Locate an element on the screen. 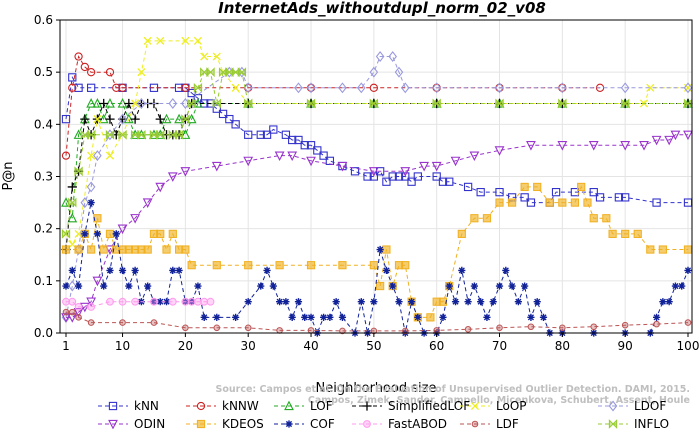 The image size is (699, 434). legend-item-kdeos: KDEOS is located at coordinates (225, 424).